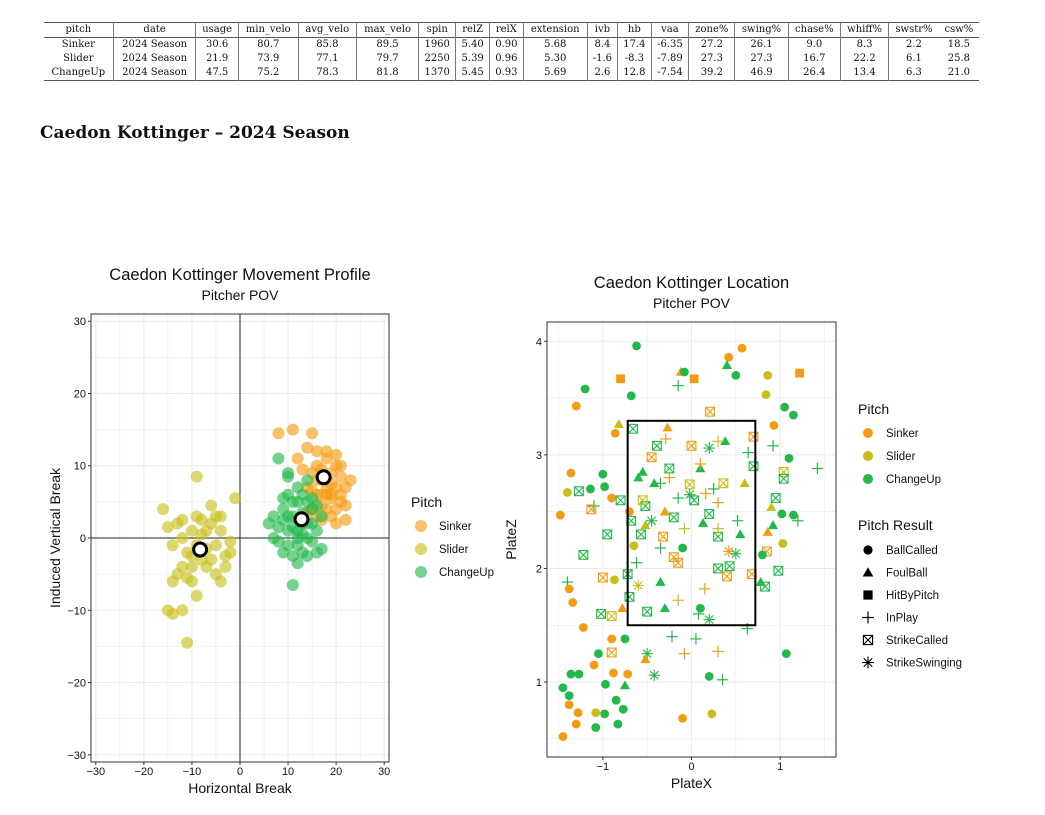  What do you see at coordinates (761, 73) in the screenshot?
I see `table-cell: 46.9` at bounding box center [761, 73].